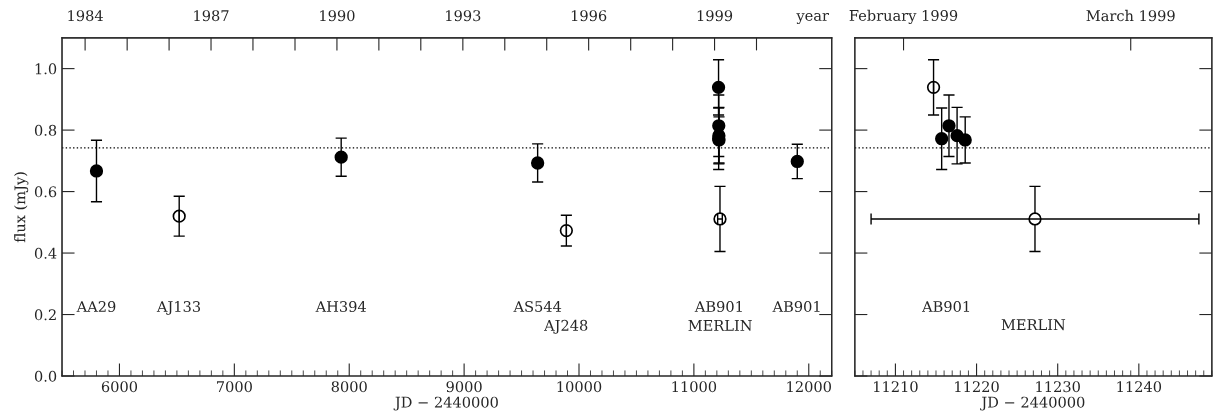 The height and width of the screenshot is (419, 1216). Describe the element at coordinates (1058, 387) in the screenshot. I see `x-tick-label: 11230` at that location.